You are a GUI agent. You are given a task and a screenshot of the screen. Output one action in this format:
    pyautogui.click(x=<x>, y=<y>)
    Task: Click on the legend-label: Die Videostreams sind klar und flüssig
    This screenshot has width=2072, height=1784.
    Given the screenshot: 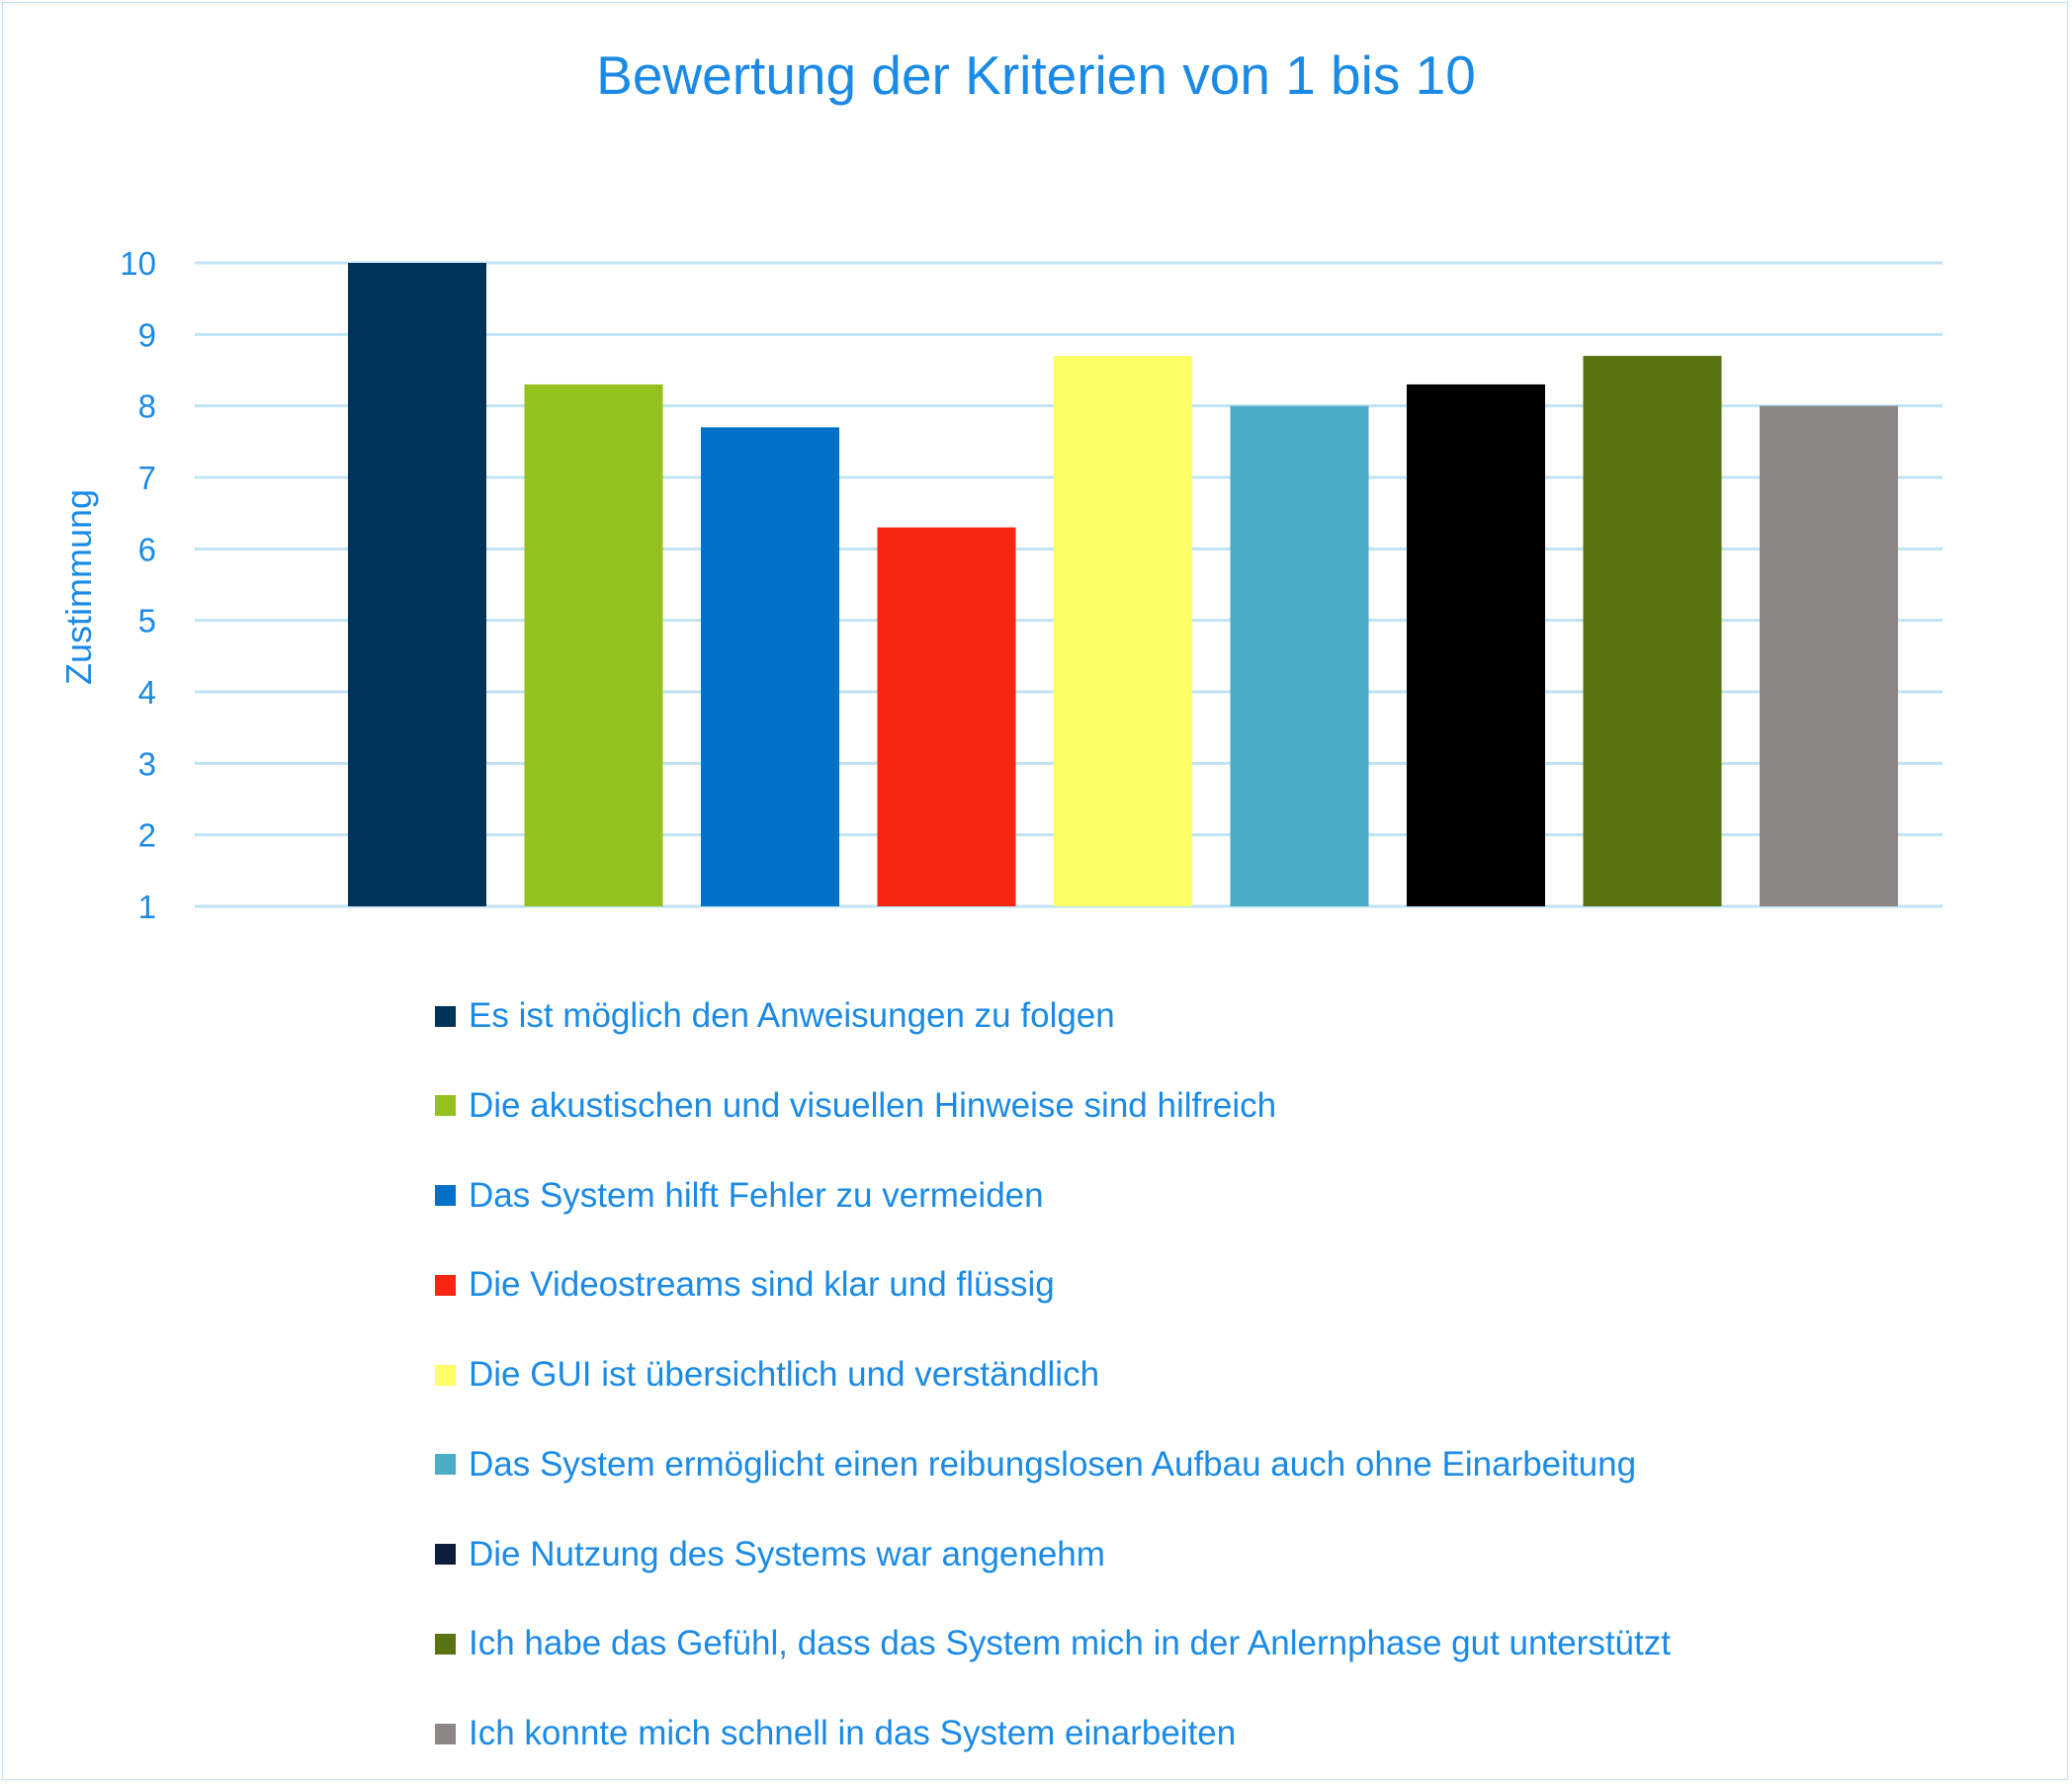 What is the action you would take?
    pyautogui.click(x=762, y=1285)
    